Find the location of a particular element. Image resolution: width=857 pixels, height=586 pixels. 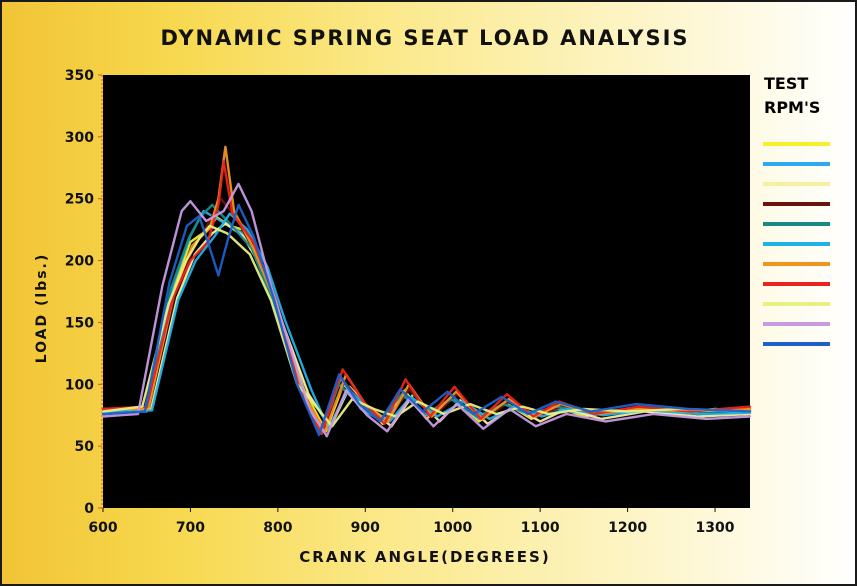

y-tick-label: 300 is located at coordinates (79, 138).